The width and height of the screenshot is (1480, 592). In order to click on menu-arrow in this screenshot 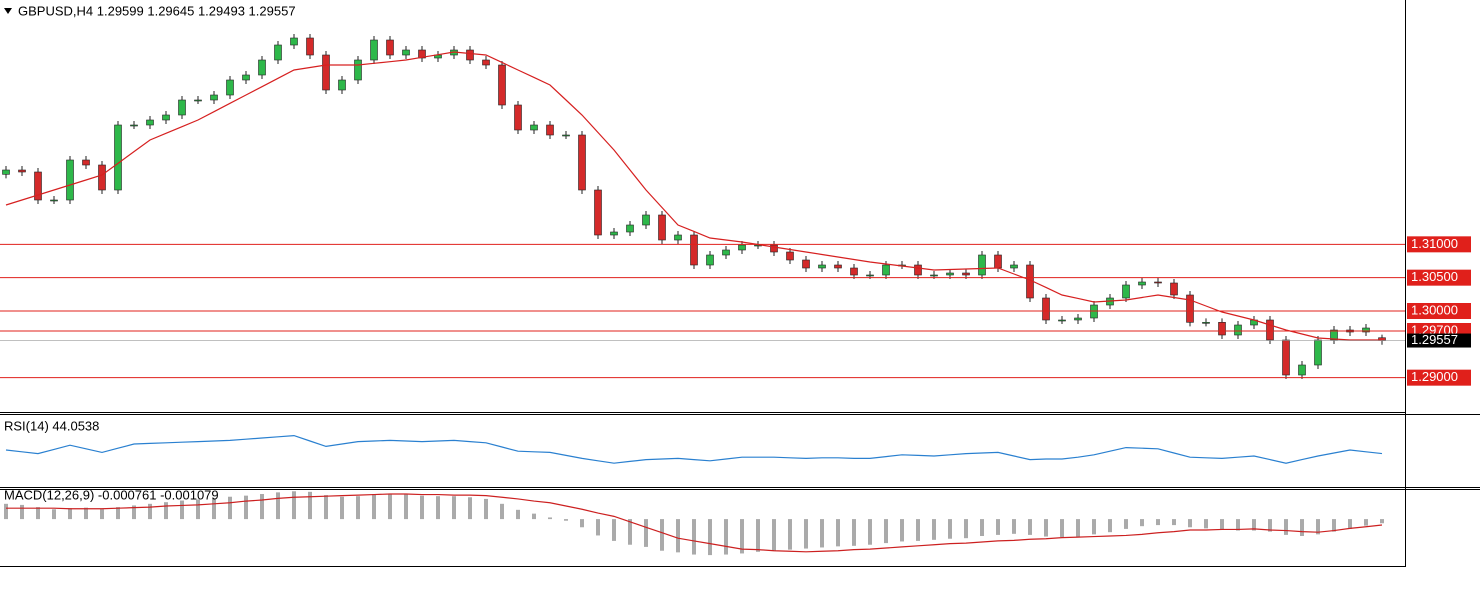, I will do `click(8, 11)`.